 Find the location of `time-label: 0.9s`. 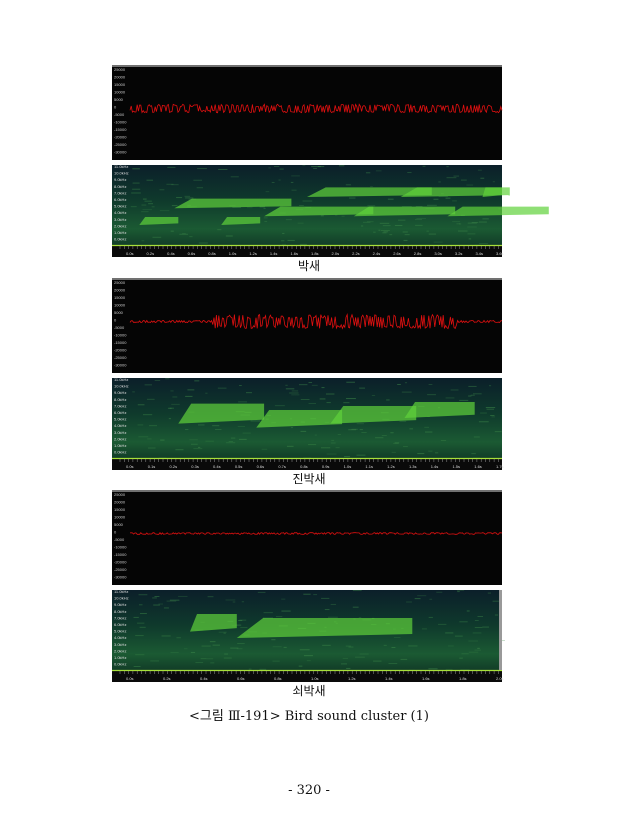

time-label: 0.9s is located at coordinates (326, 466).